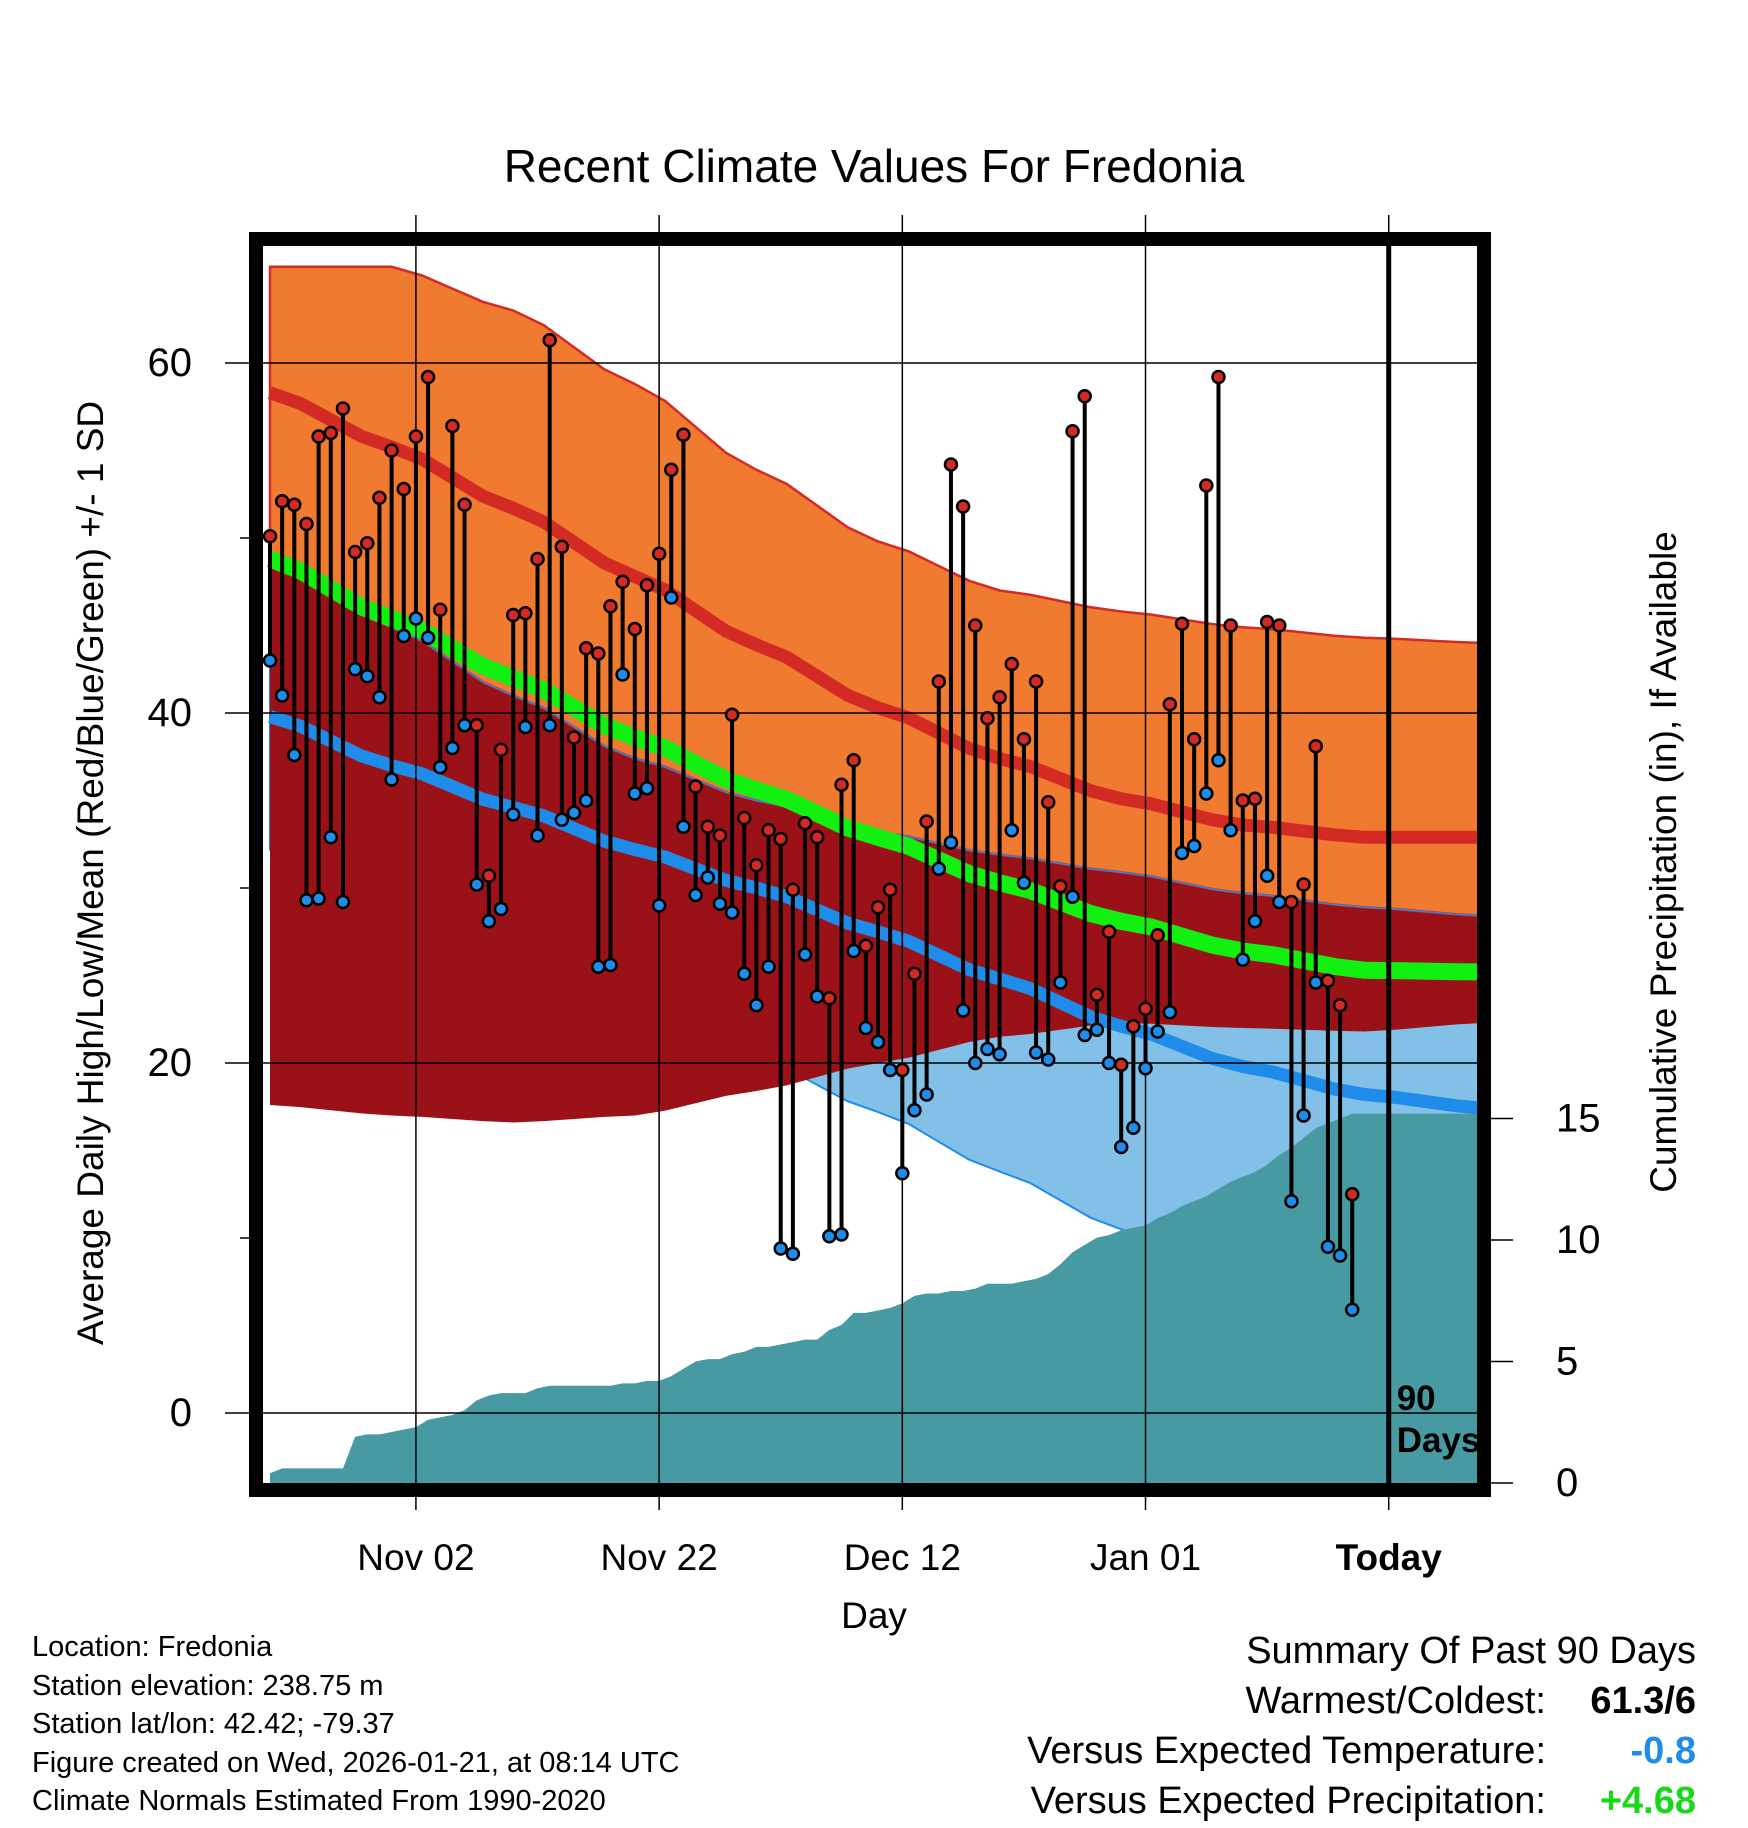  What do you see at coordinates (659, 1557) in the screenshot?
I see `x-tick-label: Nov 22` at bounding box center [659, 1557].